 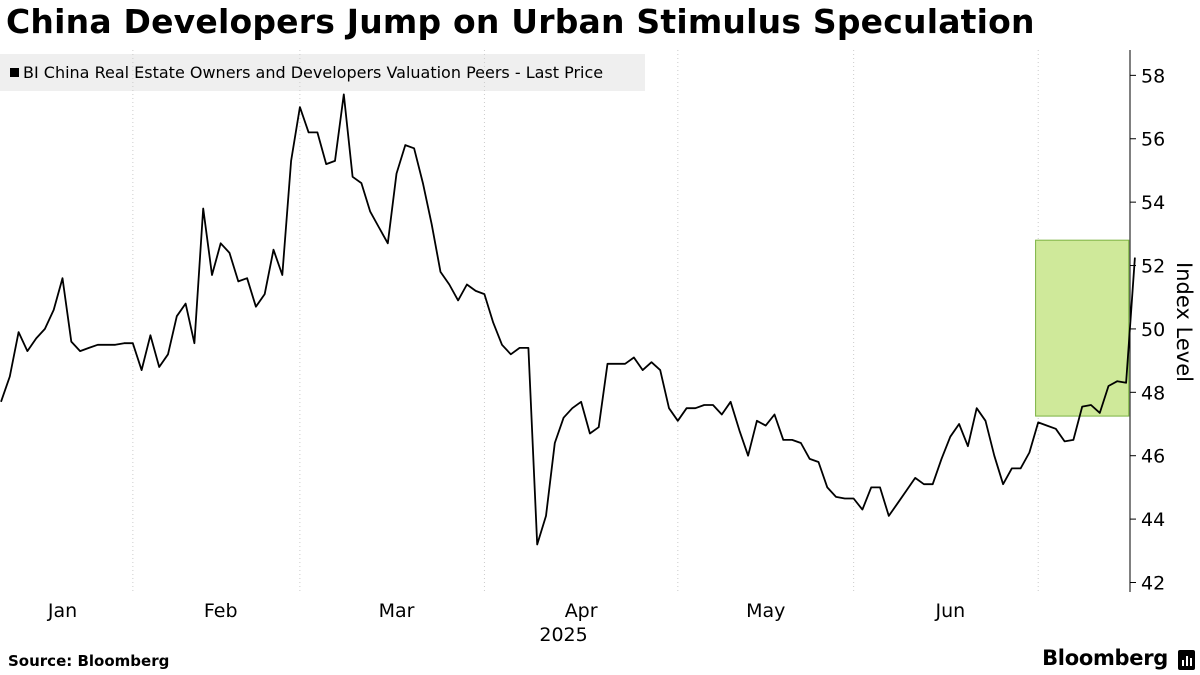 What do you see at coordinates (1184, 322) in the screenshot?
I see `y-axis-title: Index Level` at bounding box center [1184, 322].